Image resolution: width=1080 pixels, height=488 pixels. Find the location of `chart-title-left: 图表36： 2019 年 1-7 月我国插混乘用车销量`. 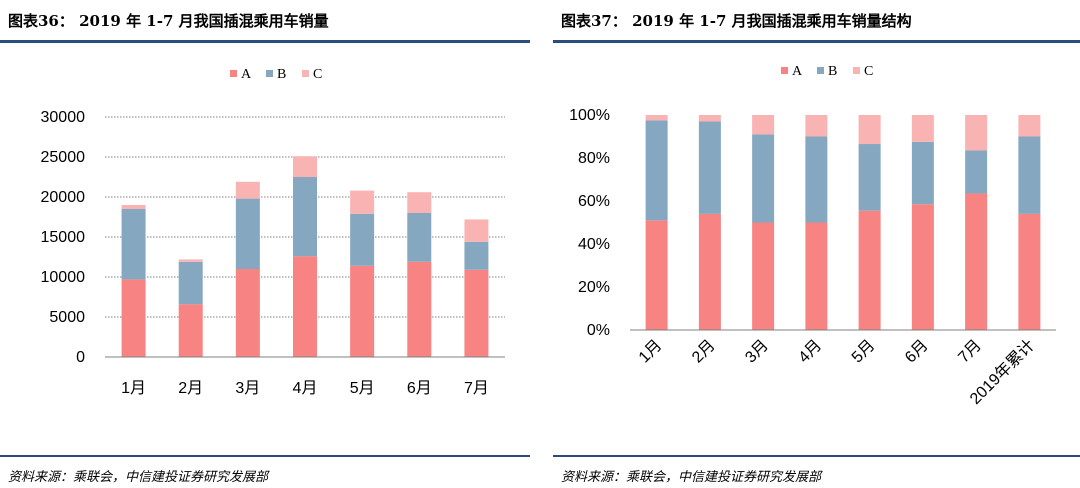

chart-title-left: 图表36： 2019 年 1-7 月我国插混乘用车销量 is located at coordinates (168, 21).